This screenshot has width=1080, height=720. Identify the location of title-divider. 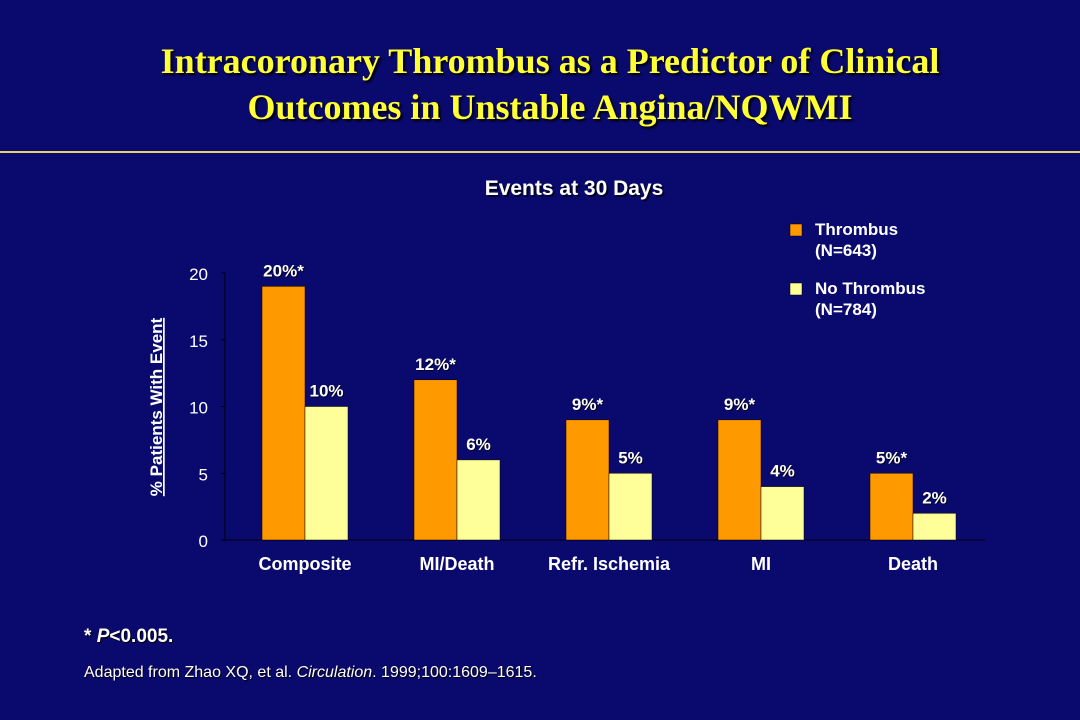
(540, 152).